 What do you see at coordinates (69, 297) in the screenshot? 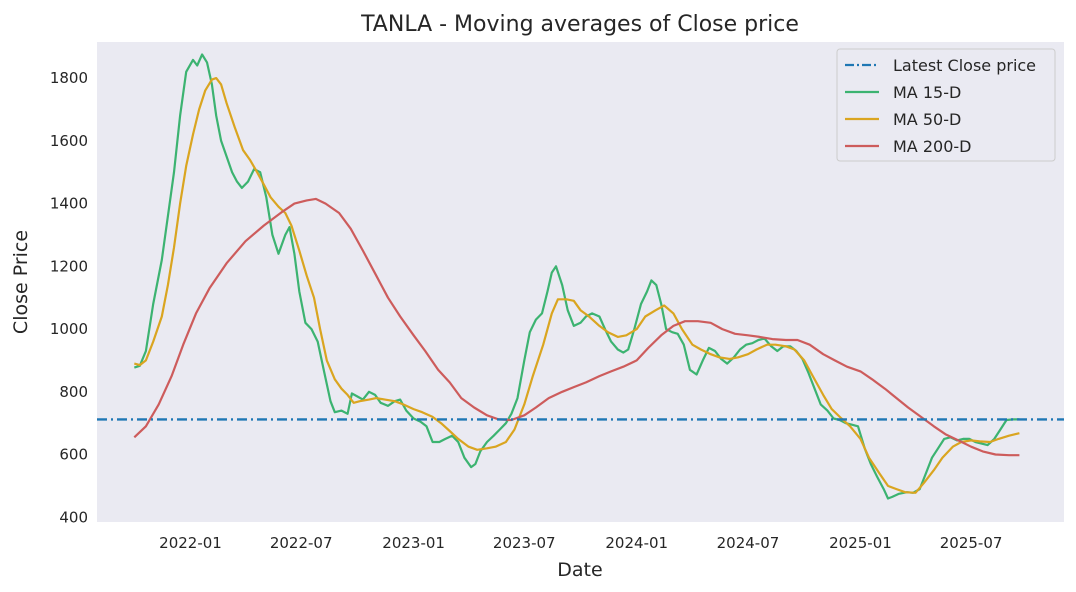
I see `y-axis-ticks: 400 600 800 1000 1200 1400 1600 1800` at bounding box center [69, 297].